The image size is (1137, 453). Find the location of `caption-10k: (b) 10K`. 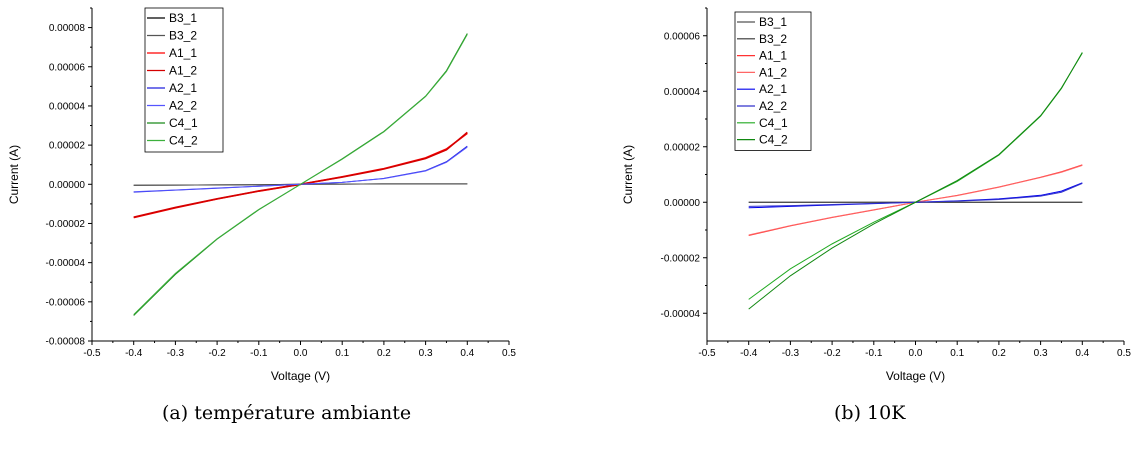

caption-10k: (b) 10K is located at coordinates (869, 413).